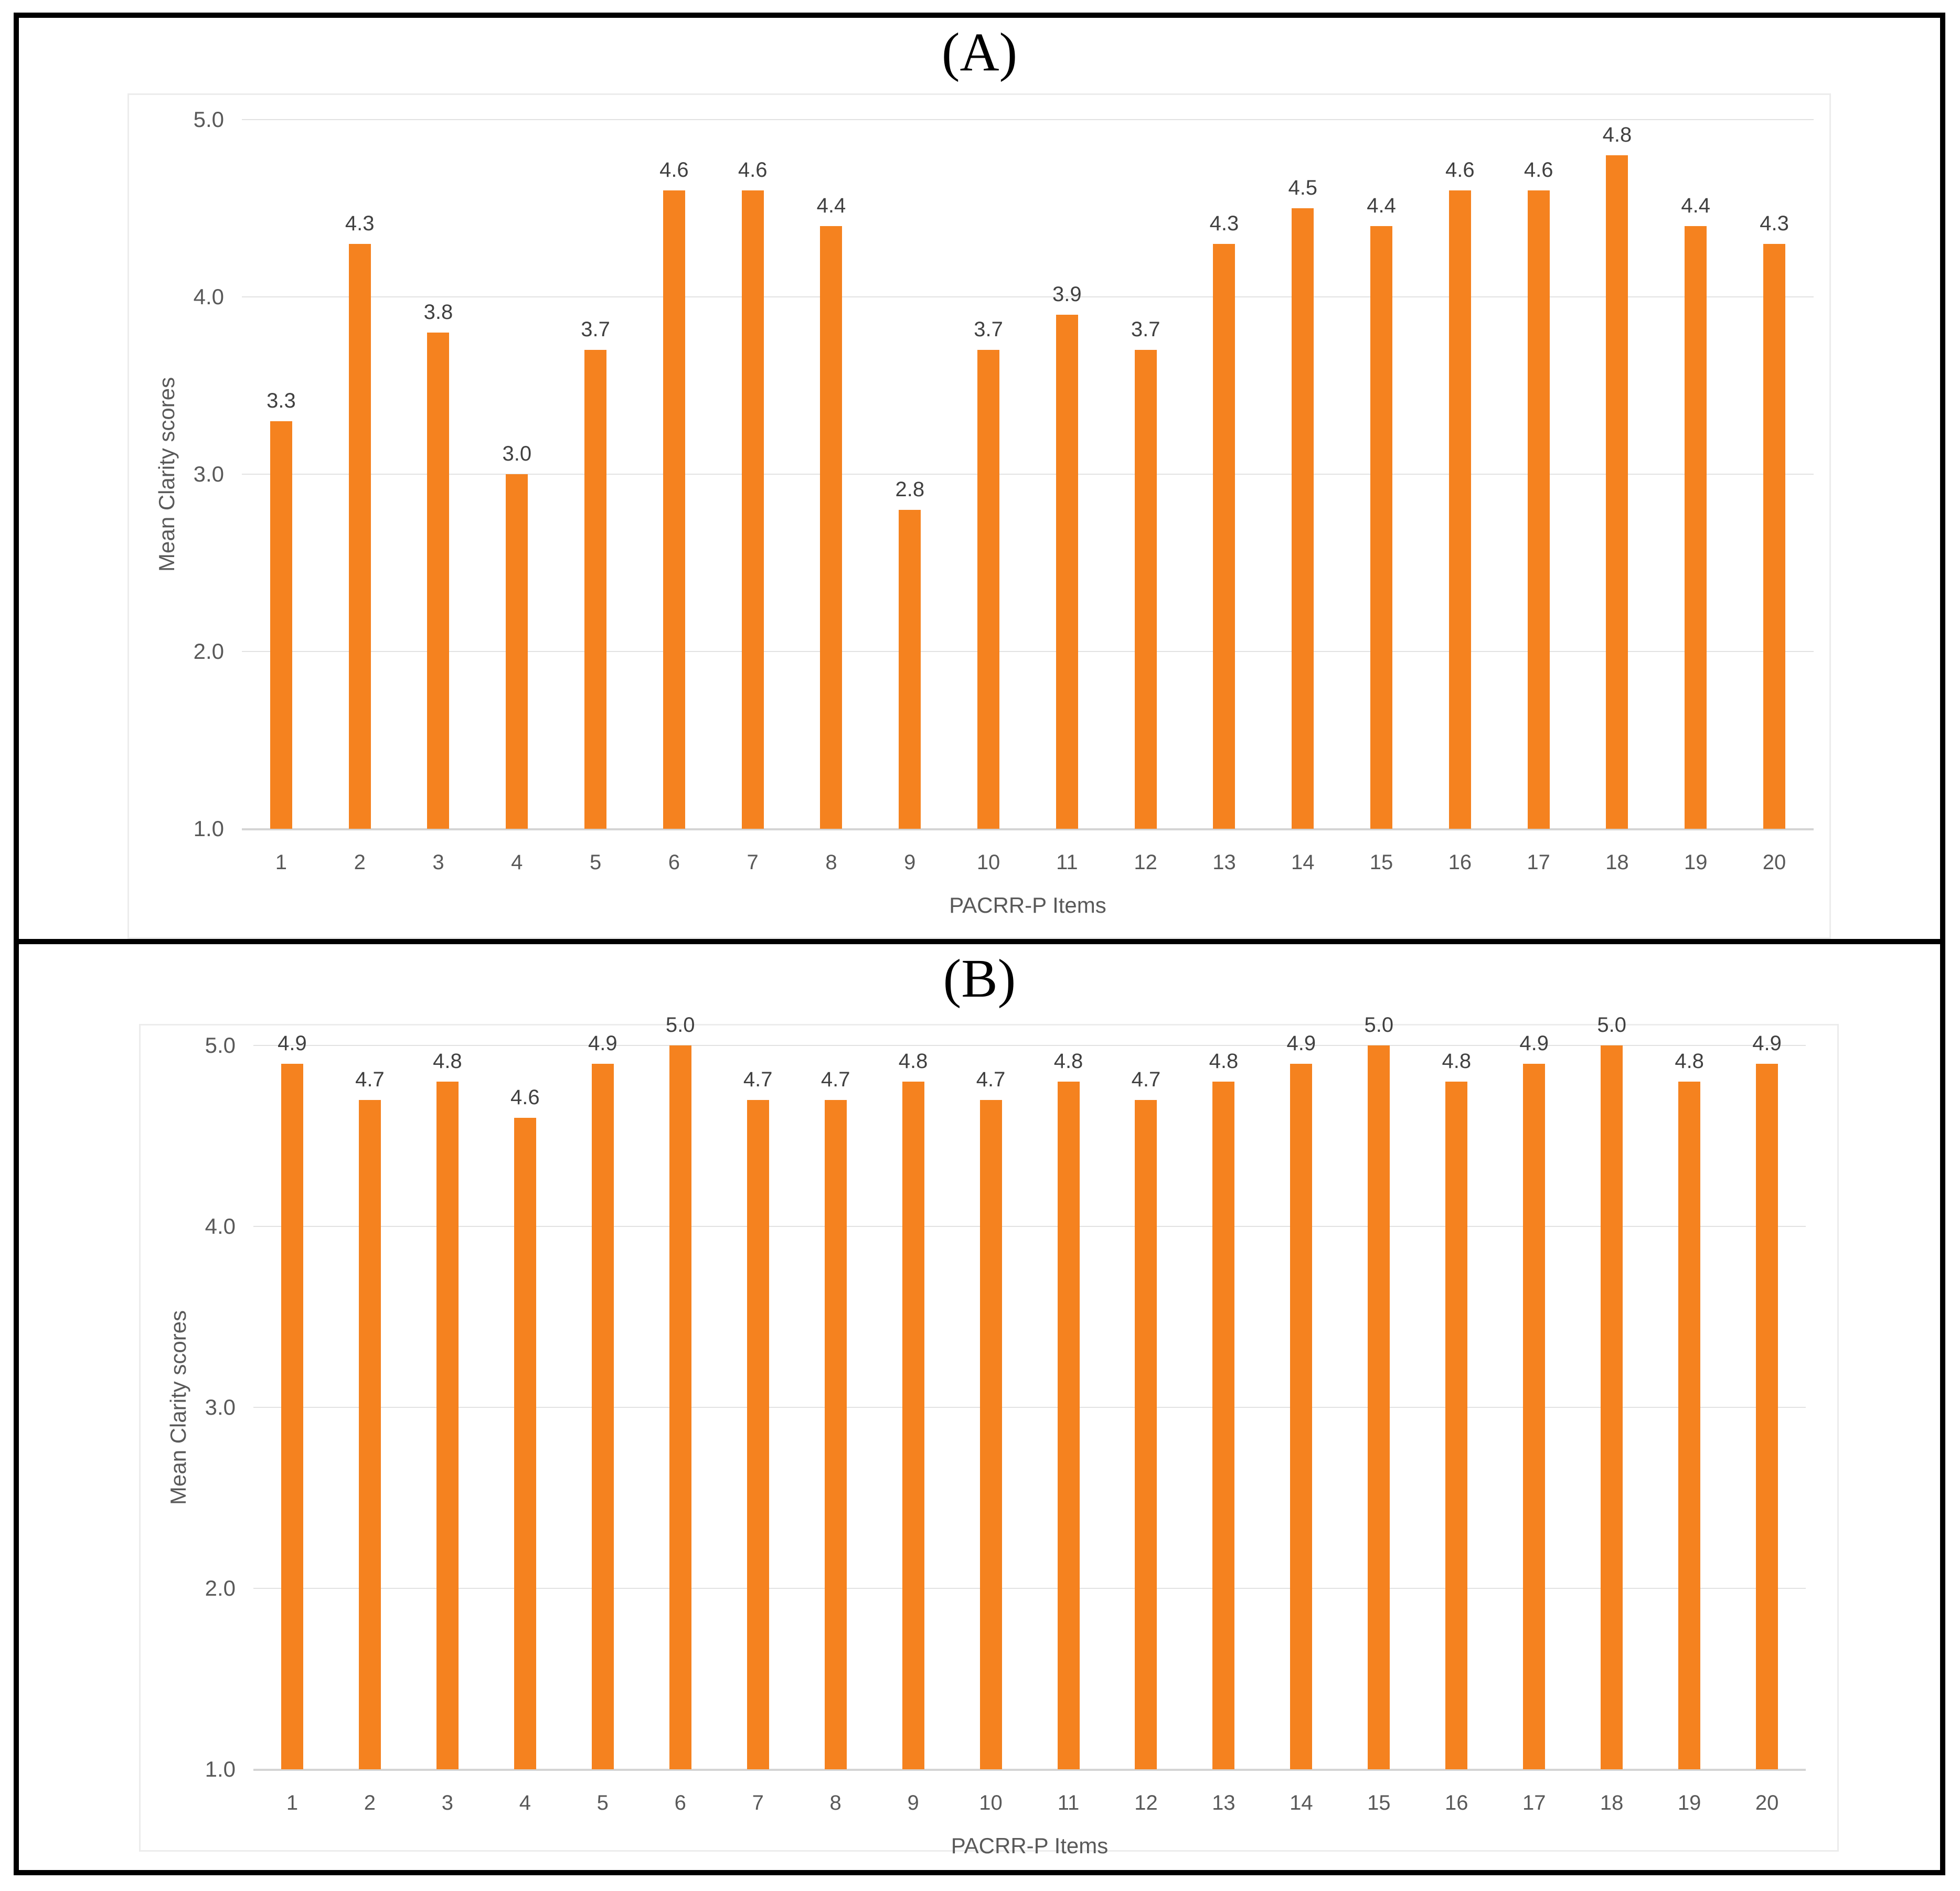 The image size is (1960, 1891). I want to click on x-axis-tick-row: 1 2 3 4 5 6 7 8 9 10 11 12 13 14 15 16 17 18 19 20, so click(1029, 1803).